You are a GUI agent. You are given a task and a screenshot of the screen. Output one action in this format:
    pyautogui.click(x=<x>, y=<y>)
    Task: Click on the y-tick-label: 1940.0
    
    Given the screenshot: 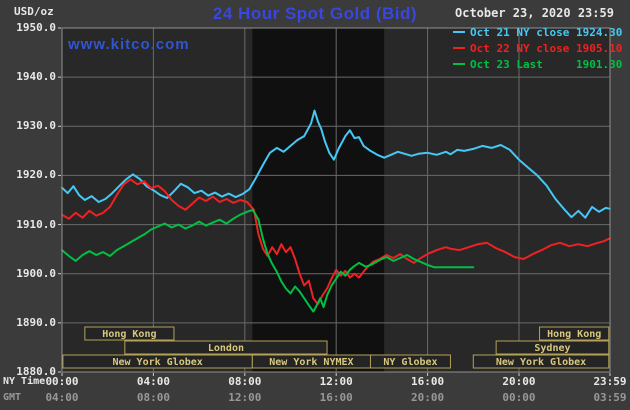 What is the action you would take?
    pyautogui.click(x=36, y=77)
    